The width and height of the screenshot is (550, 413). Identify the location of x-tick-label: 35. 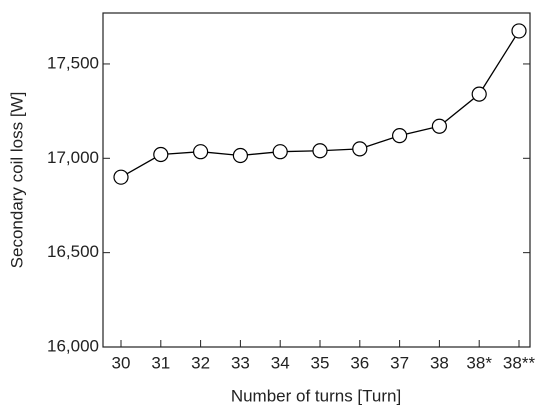
(320, 362).